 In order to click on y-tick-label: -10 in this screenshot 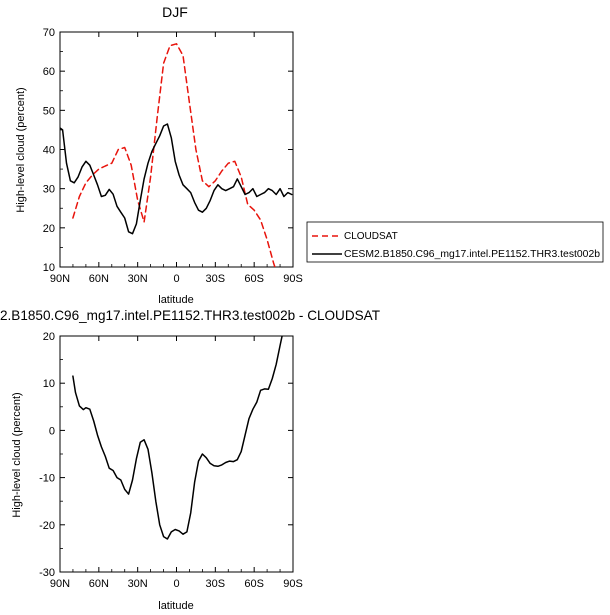, I will do `click(47, 479)`.